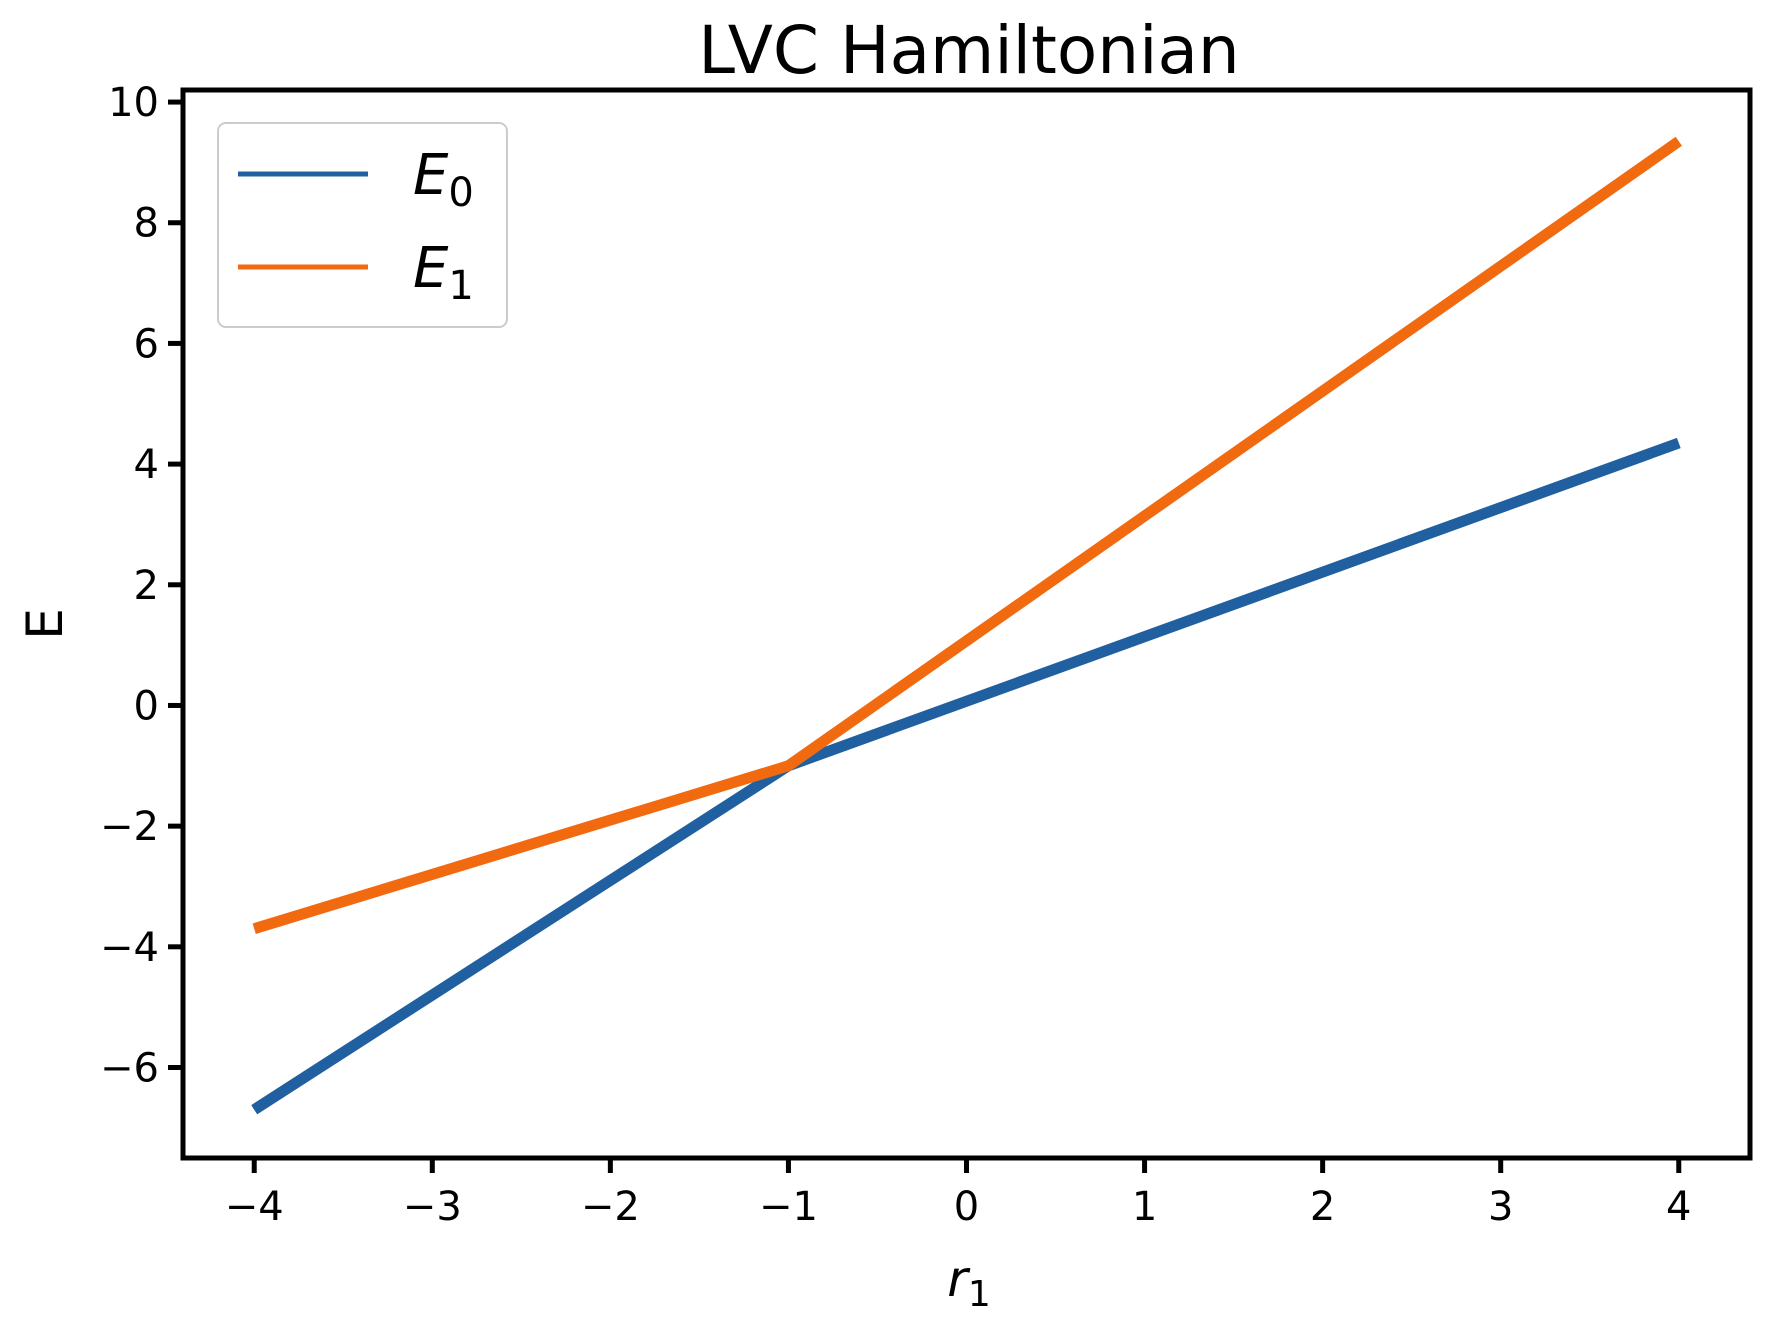 The width and height of the screenshot is (1773, 1319). Describe the element at coordinates (146, 224) in the screenshot. I see `y-tick-label: 8` at that location.